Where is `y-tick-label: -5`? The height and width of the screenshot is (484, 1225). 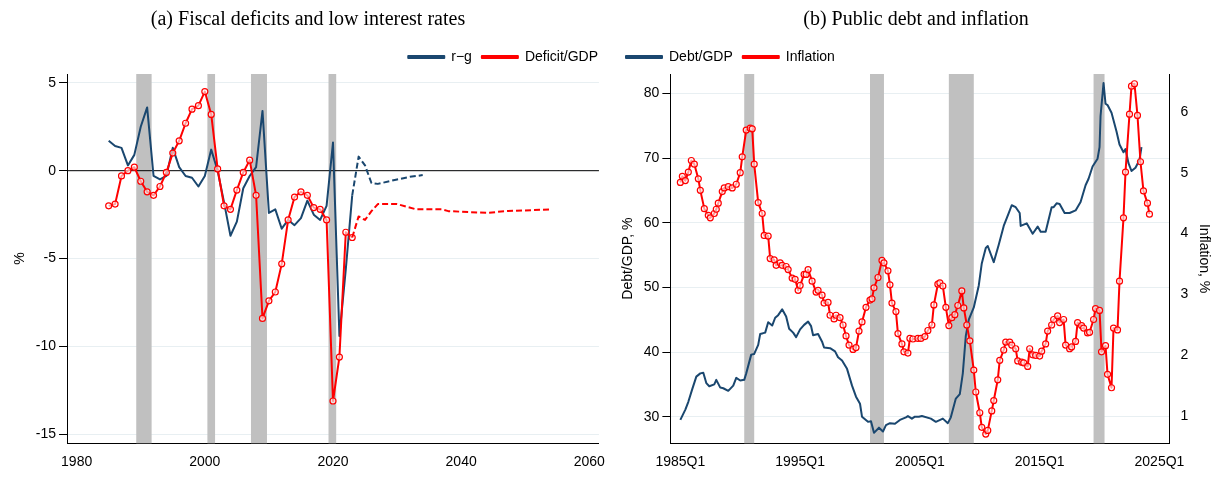 y-tick-label: -5 is located at coordinates (50, 257).